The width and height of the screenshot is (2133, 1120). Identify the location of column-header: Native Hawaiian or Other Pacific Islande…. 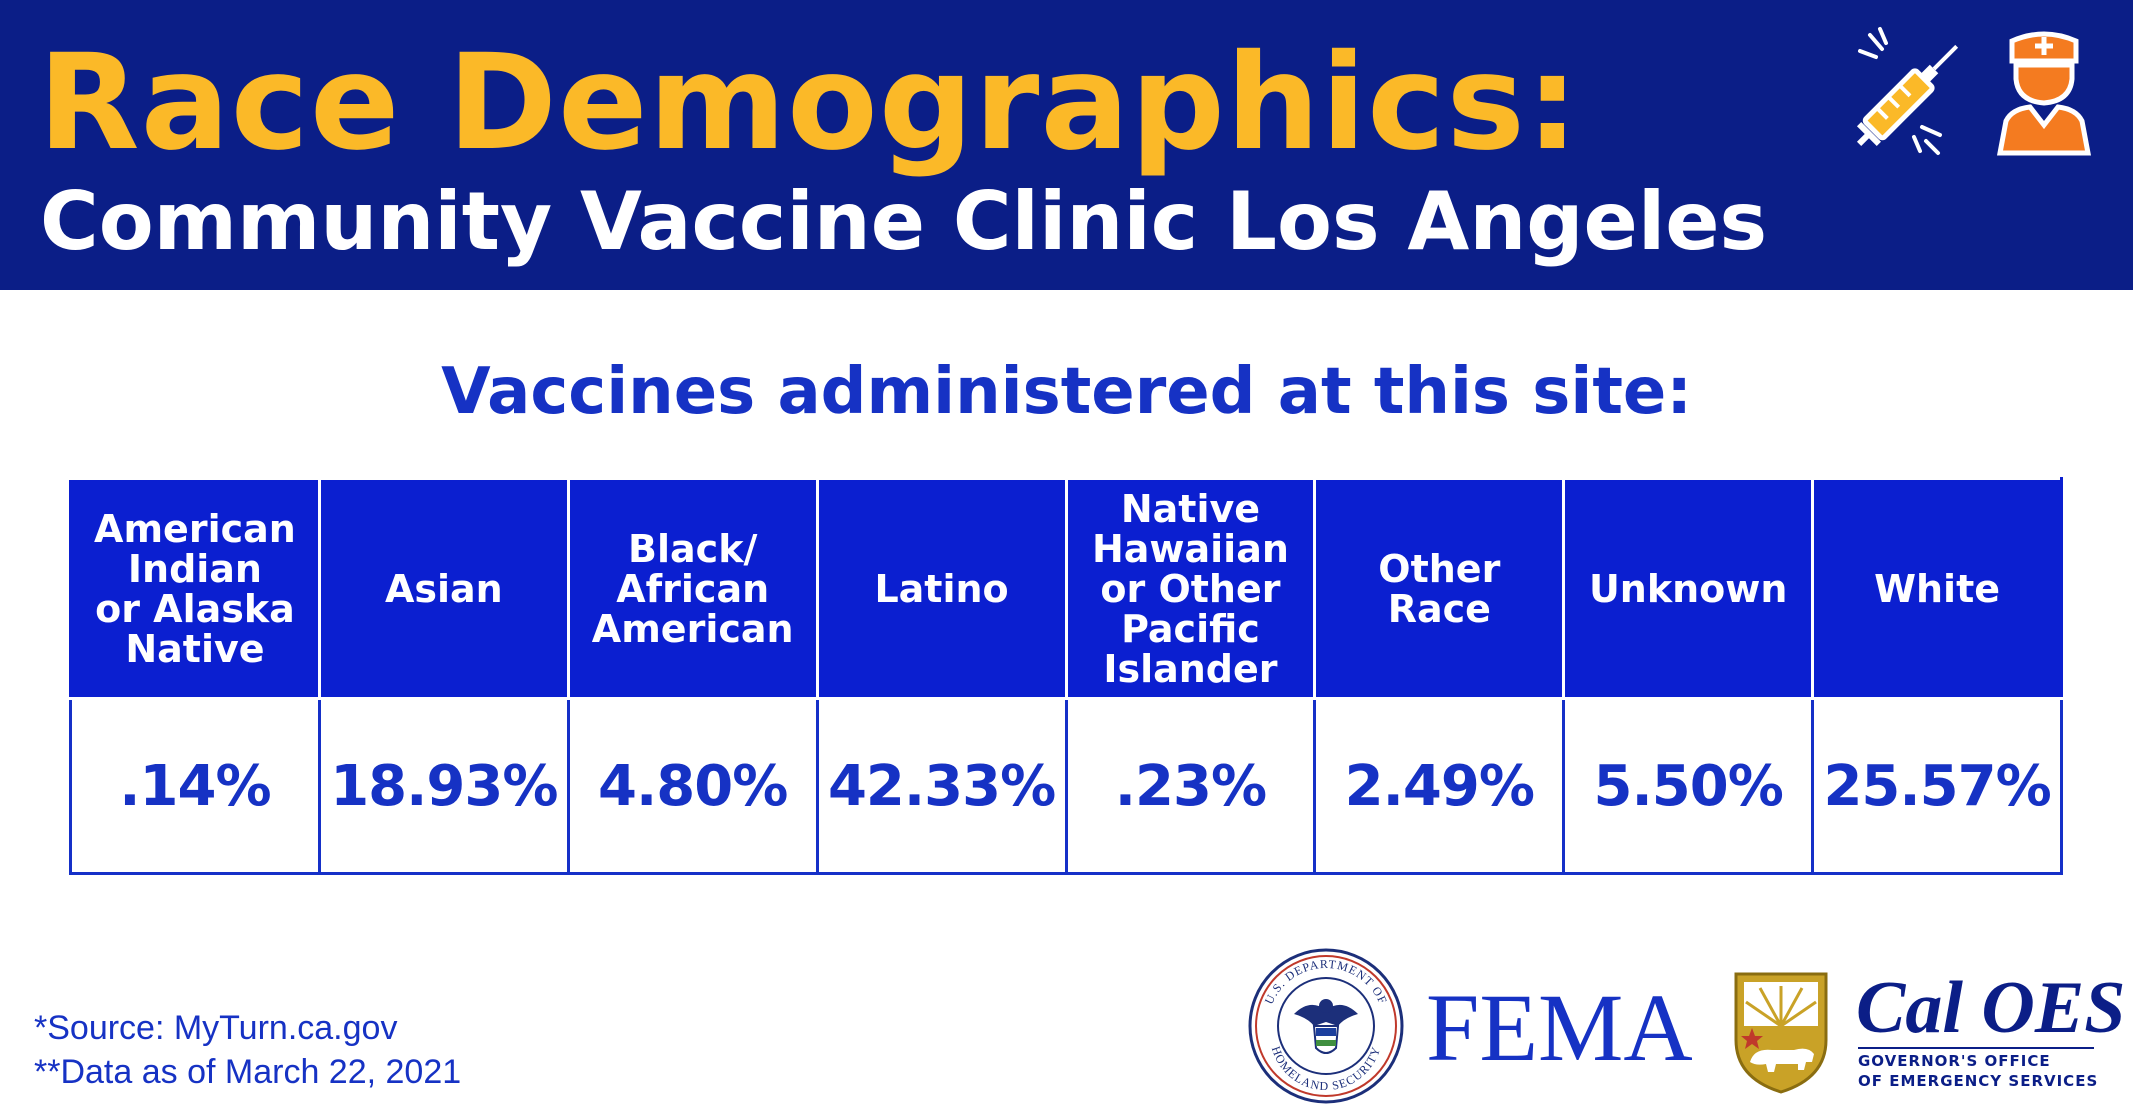
(1190, 588).